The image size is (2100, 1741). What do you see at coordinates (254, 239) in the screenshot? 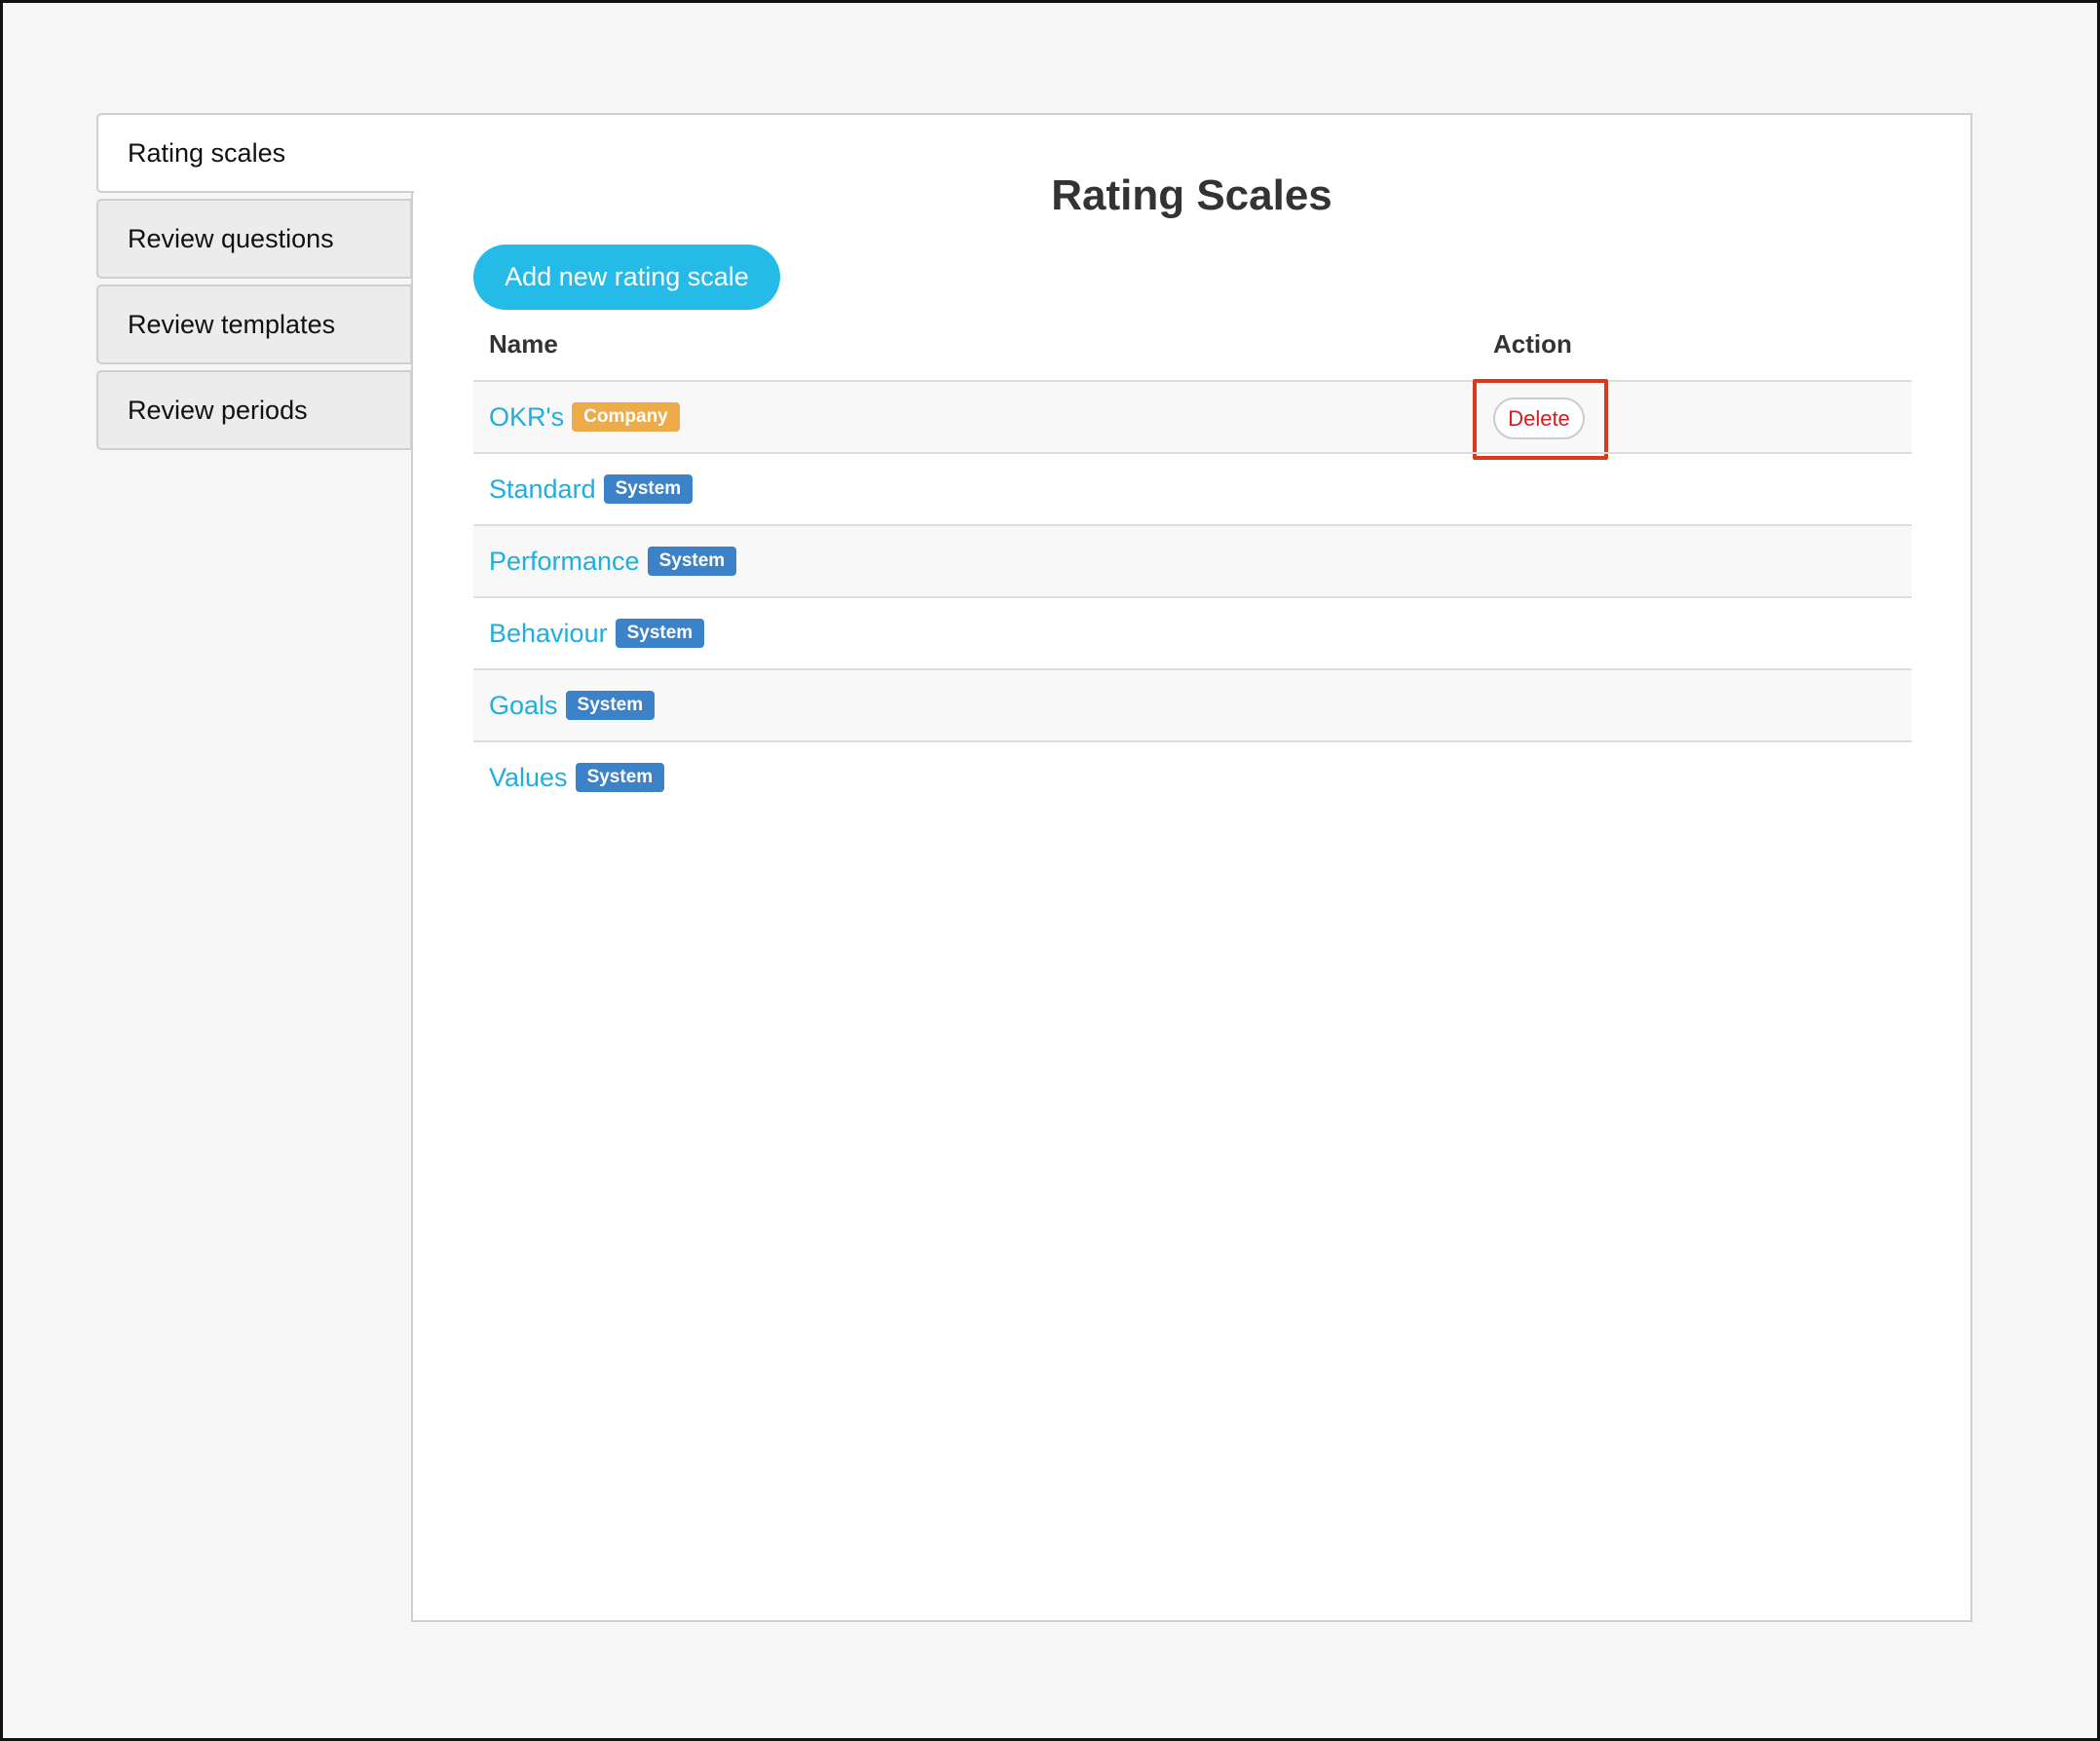
I see `tab-review-questions: Review questions` at bounding box center [254, 239].